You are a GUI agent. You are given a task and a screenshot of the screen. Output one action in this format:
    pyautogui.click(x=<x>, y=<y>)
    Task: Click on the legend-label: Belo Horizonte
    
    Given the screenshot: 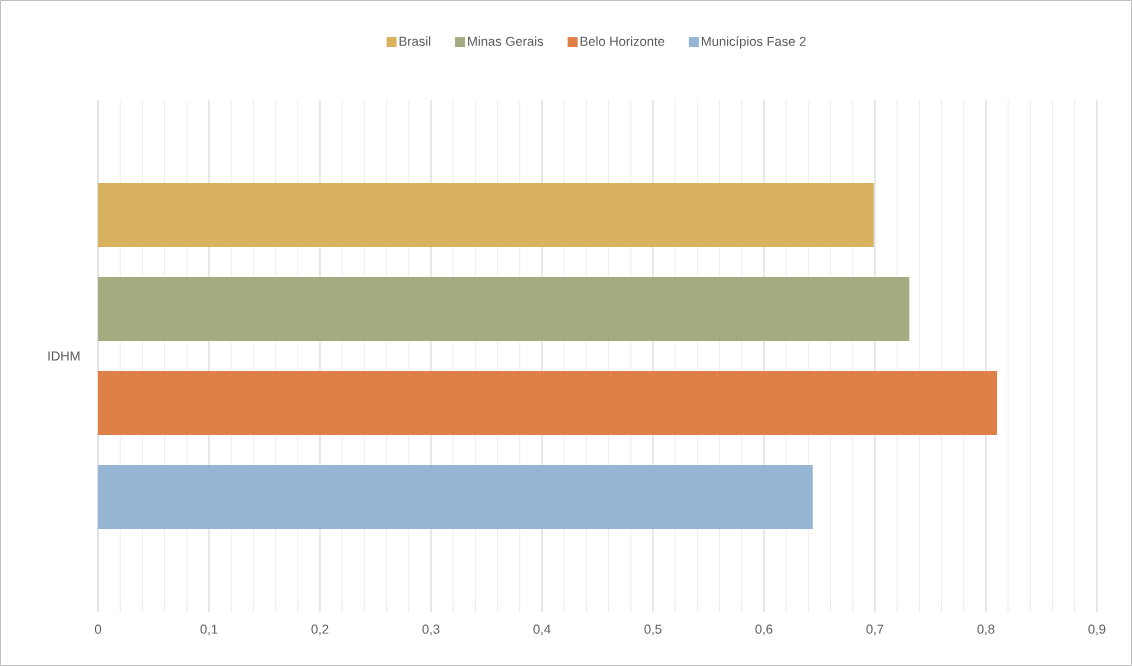 What is the action you would take?
    pyautogui.click(x=622, y=41)
    